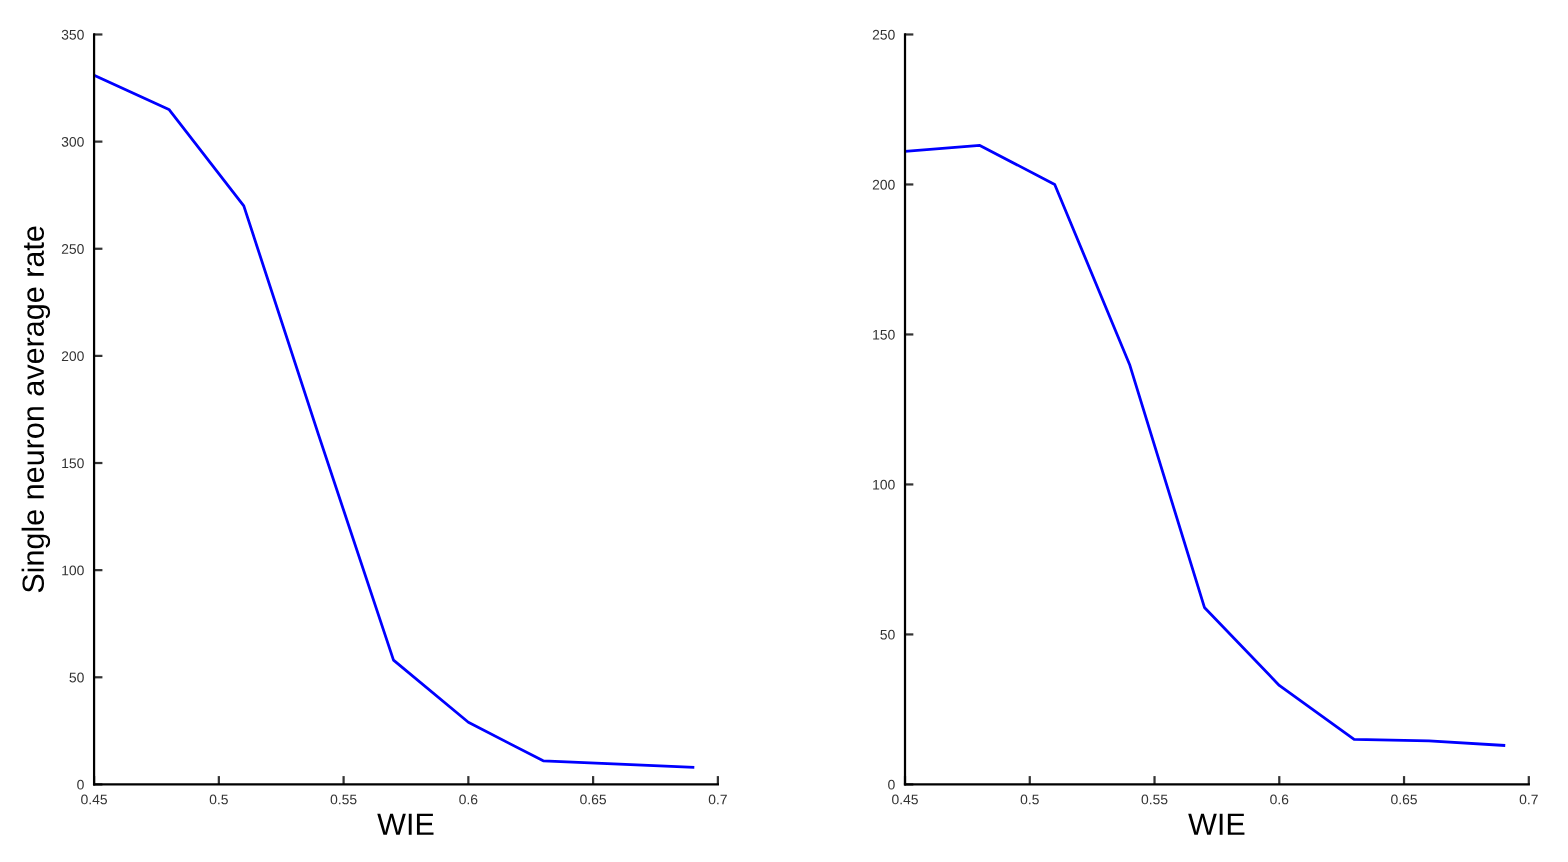  I want to click on y-axis-title: Single neuron average rate, so click(36, 409).